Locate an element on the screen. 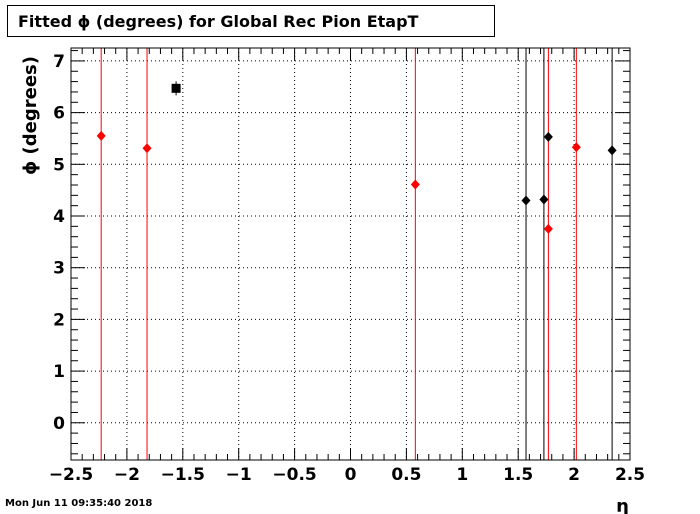  y-tick-label: 6 is located at coordinates (59, 114).